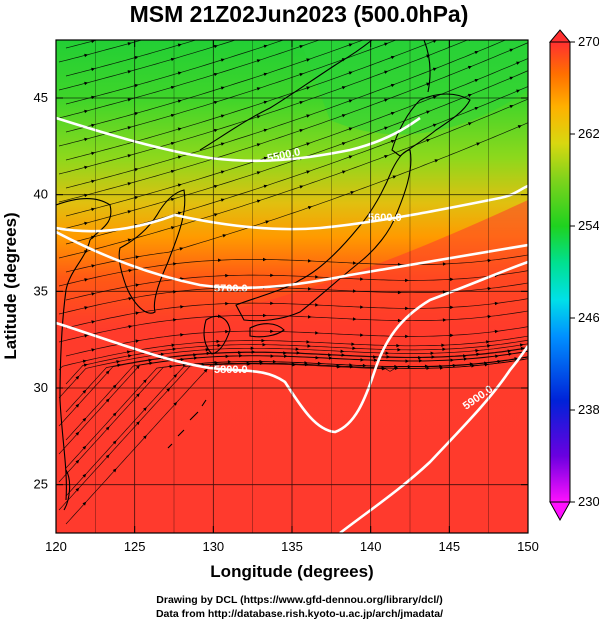 The height and width of the screenshot is (625, 599). I want to click on colorbar-tick-label: 238, so click(588, 409).